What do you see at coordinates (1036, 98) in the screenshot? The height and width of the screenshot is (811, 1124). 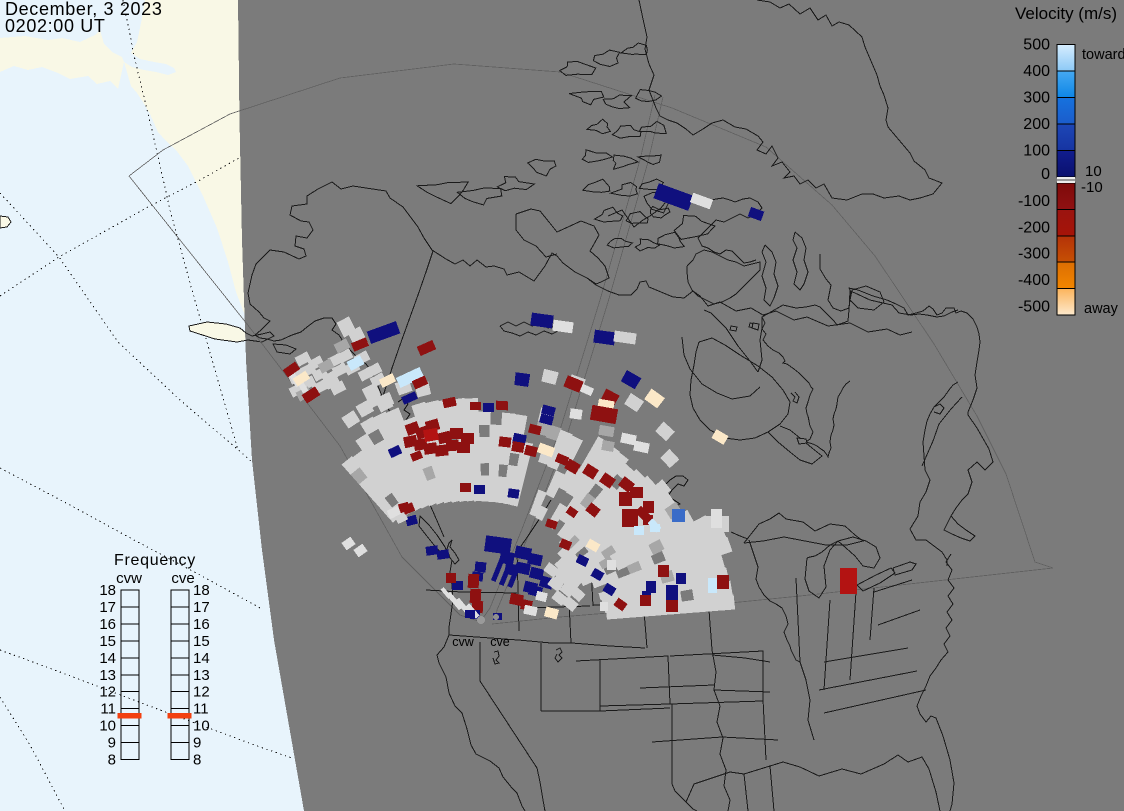 I see `svg-text: 300` at bounding box center [1036, 98].